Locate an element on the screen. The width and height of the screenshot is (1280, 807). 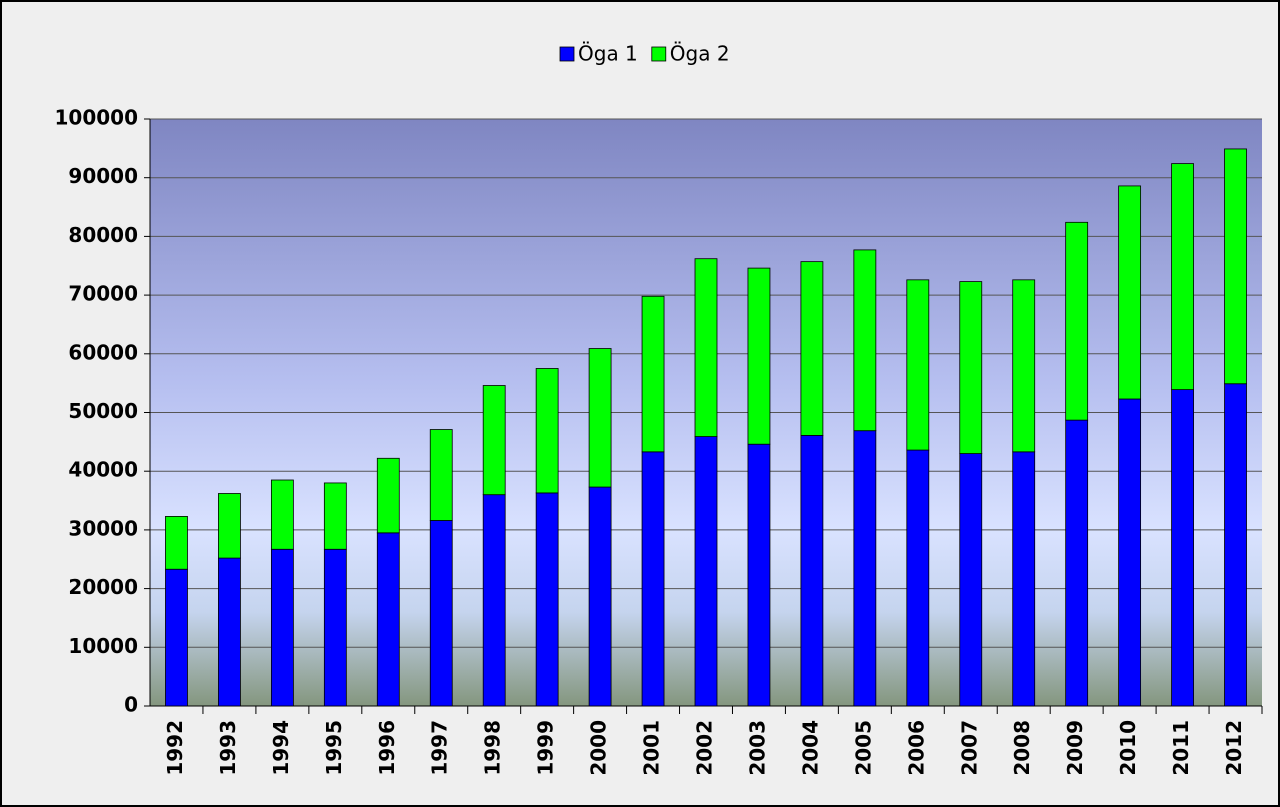
x-tick-label: 1998 is located at coordinates (493, 748).